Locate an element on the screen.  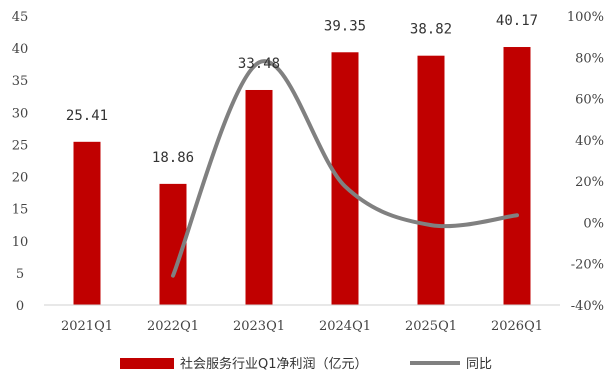
y-tick-label: 45 is located at coordinates (20, 17).